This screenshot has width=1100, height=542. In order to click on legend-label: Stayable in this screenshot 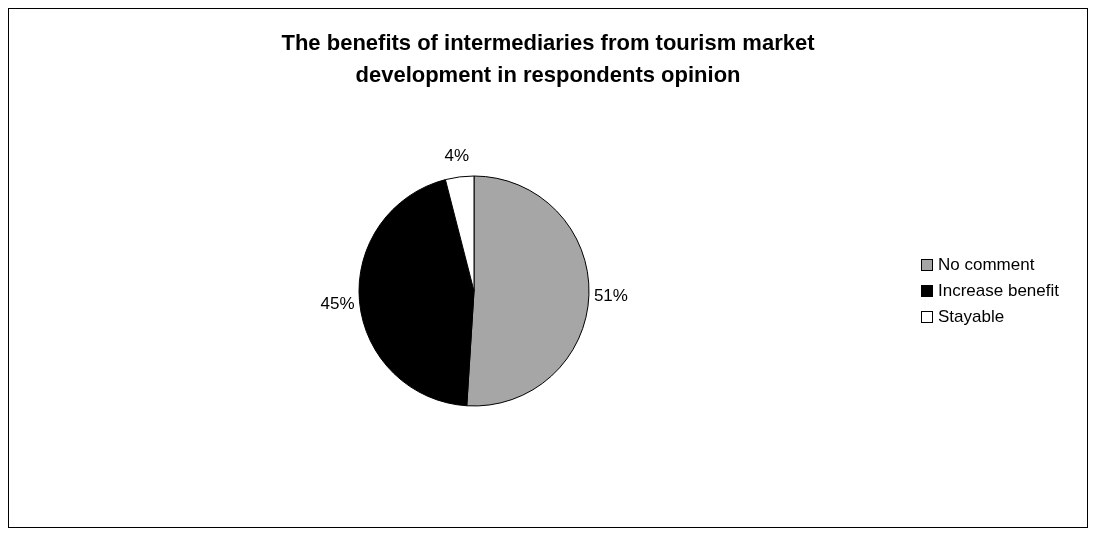, I will do `click(971, 317)`.